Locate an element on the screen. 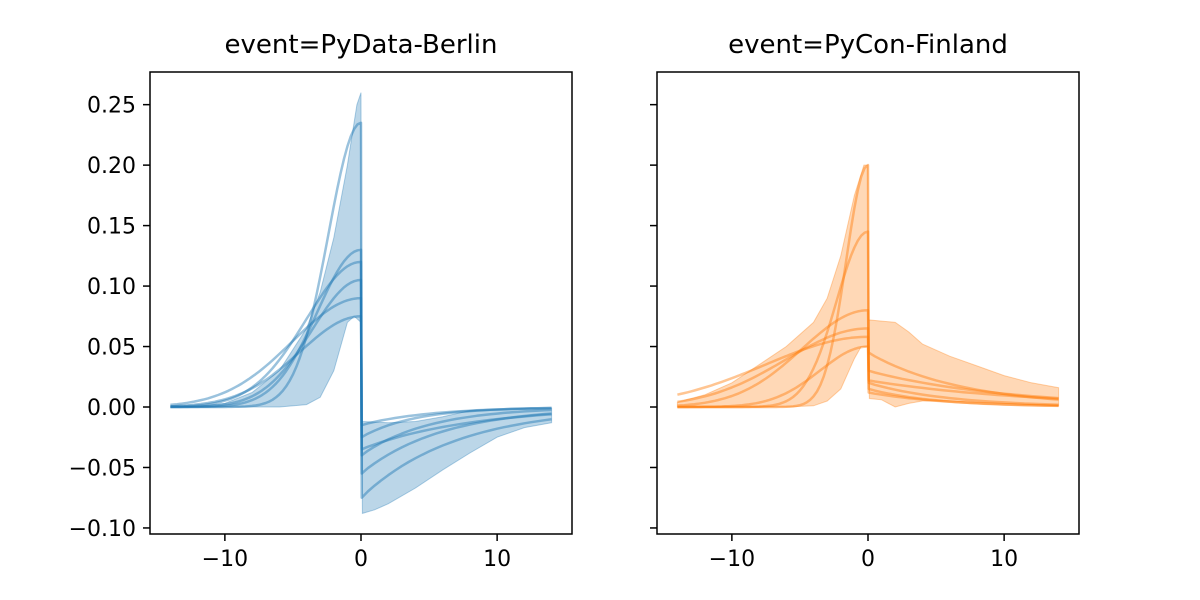 The height and width of the screenshot is (600, 1200). y-tick-label: 0.15 is located at coordinates (111, 227).